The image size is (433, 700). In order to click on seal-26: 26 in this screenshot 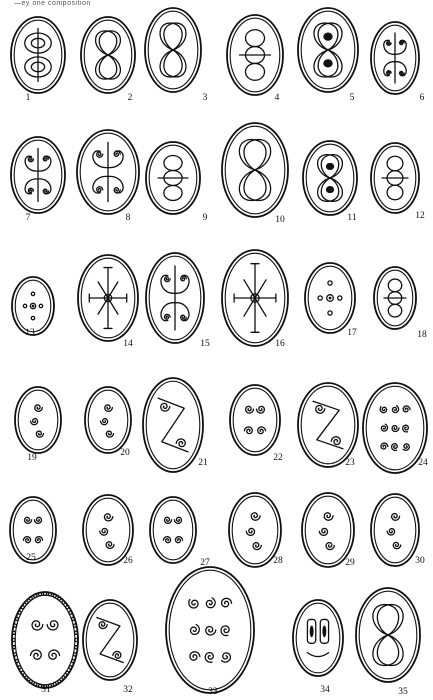, I will do `click(108, 530)`.